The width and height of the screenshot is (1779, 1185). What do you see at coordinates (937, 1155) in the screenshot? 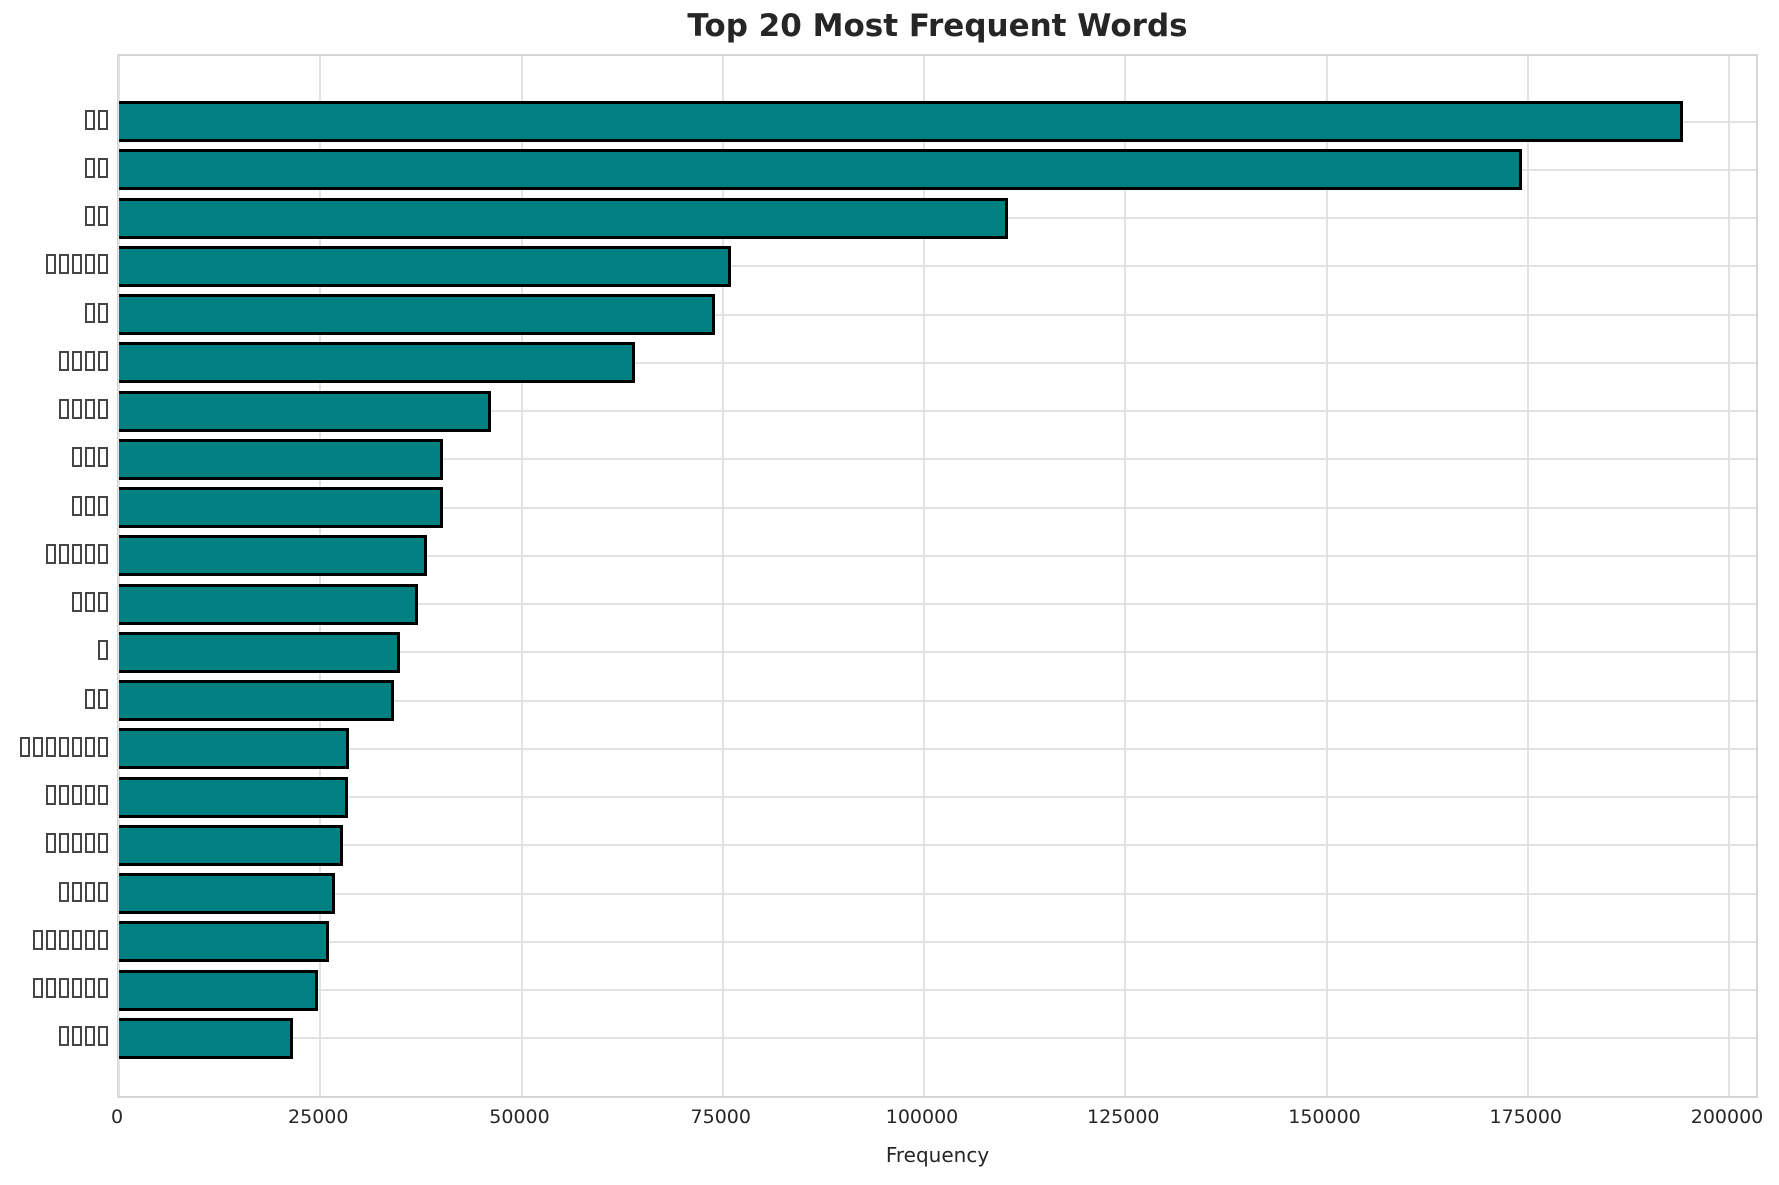
I see `x-axis-title: Frequency` at bounding box center [937, 1155].